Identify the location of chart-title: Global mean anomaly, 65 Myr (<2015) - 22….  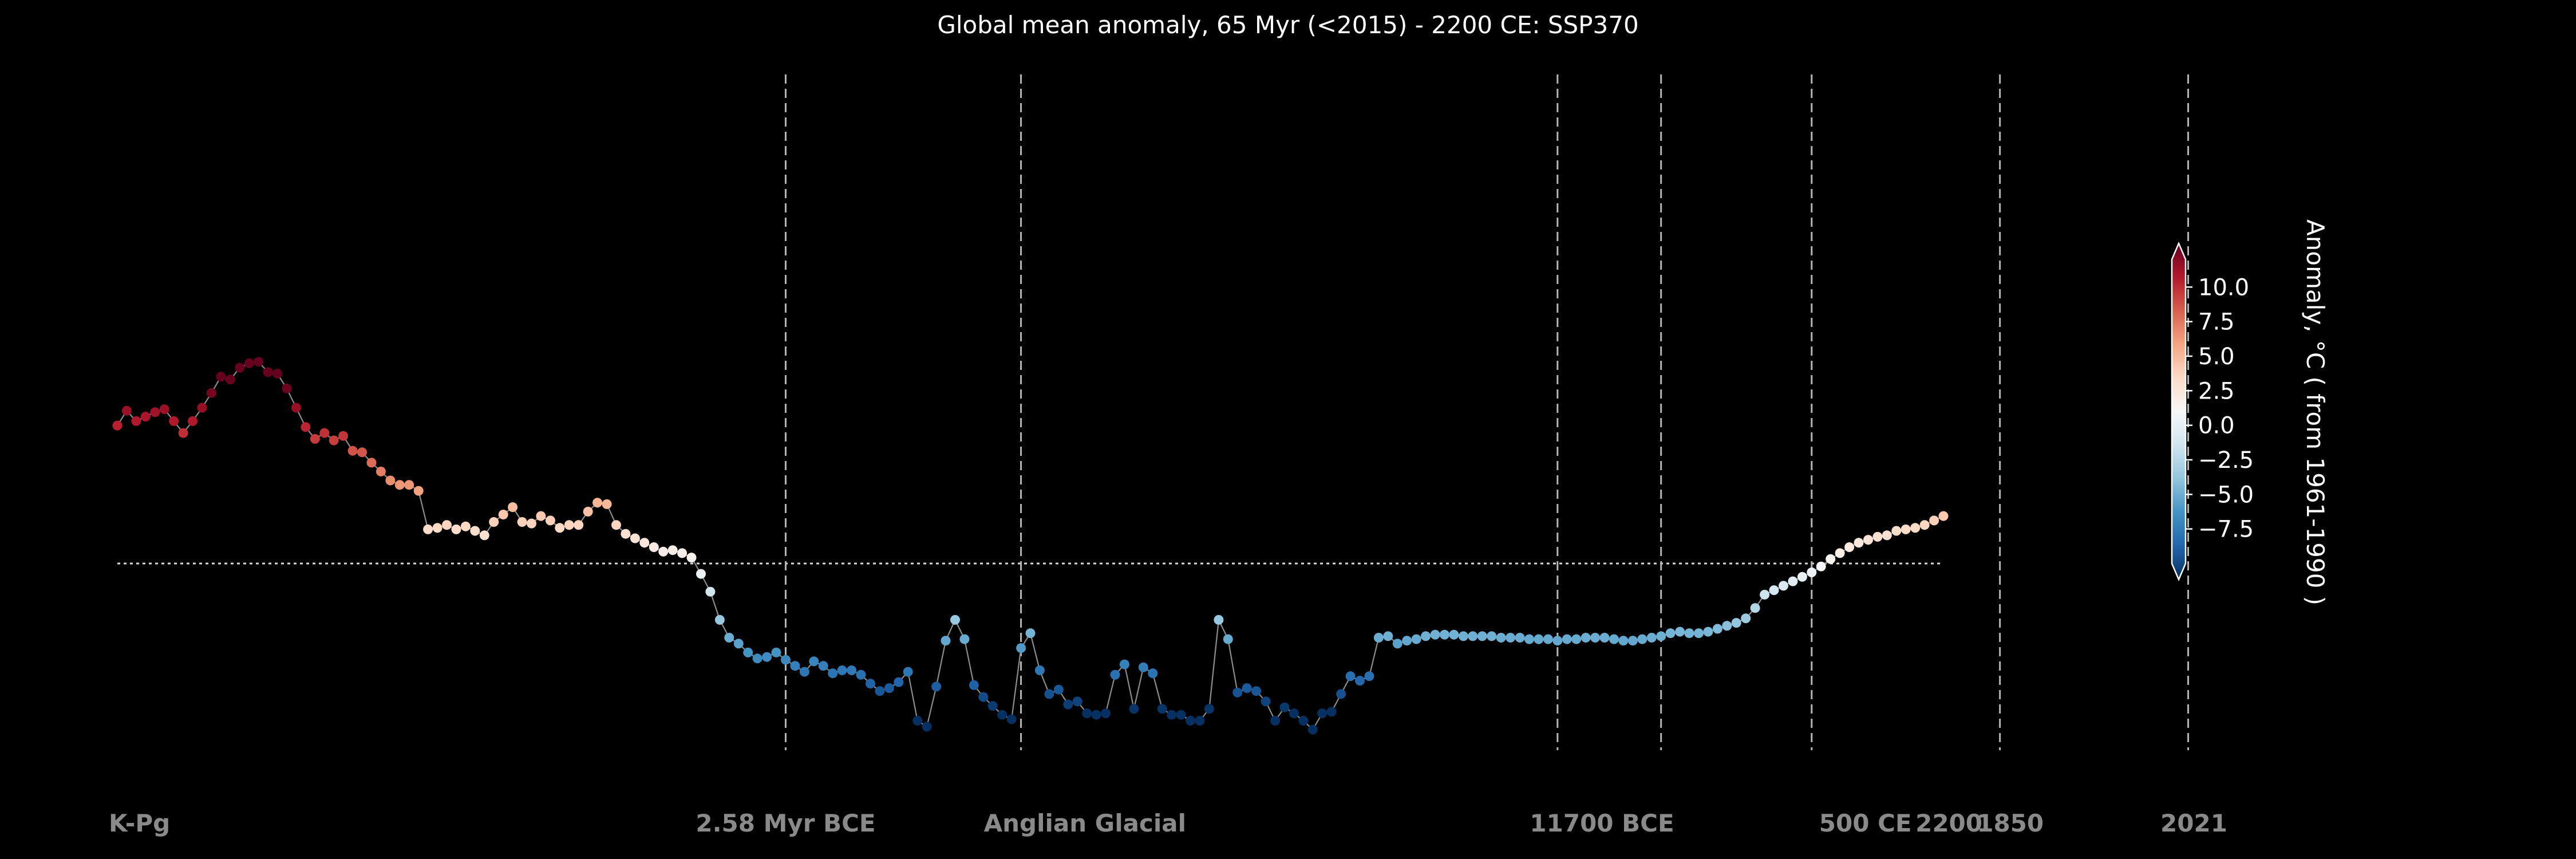
(1287, 25).